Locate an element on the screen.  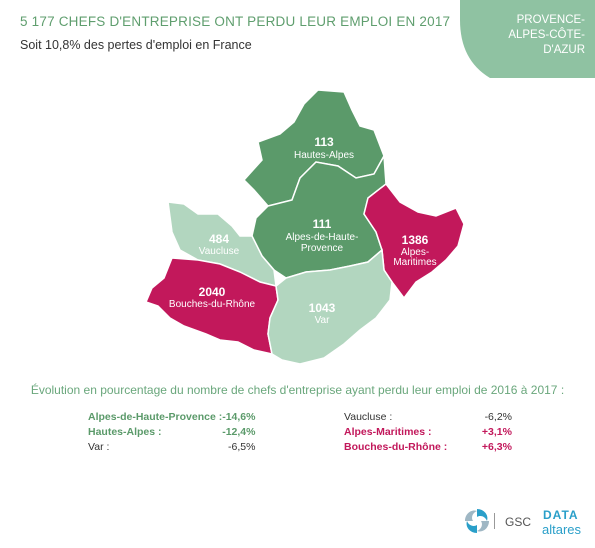
data-logo-text: DATA is located at coordinates (561, 515).